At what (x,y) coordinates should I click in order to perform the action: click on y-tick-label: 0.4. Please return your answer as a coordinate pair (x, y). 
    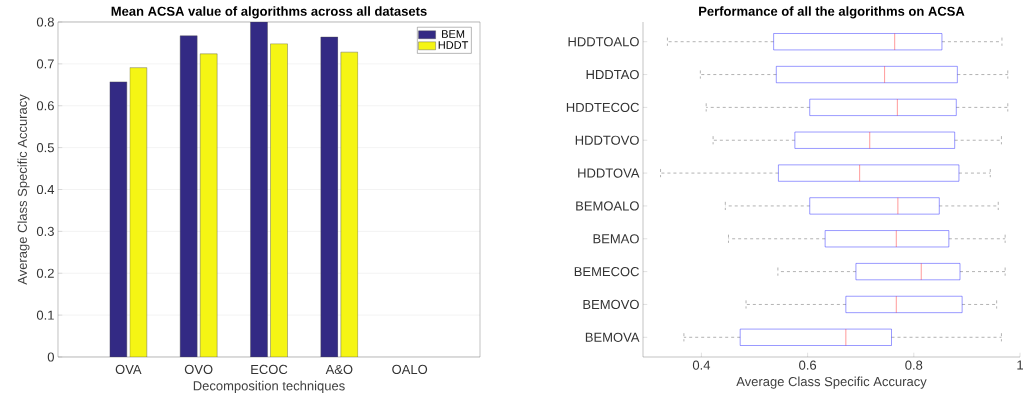
    Looking at the image, I should click on (45, 189).